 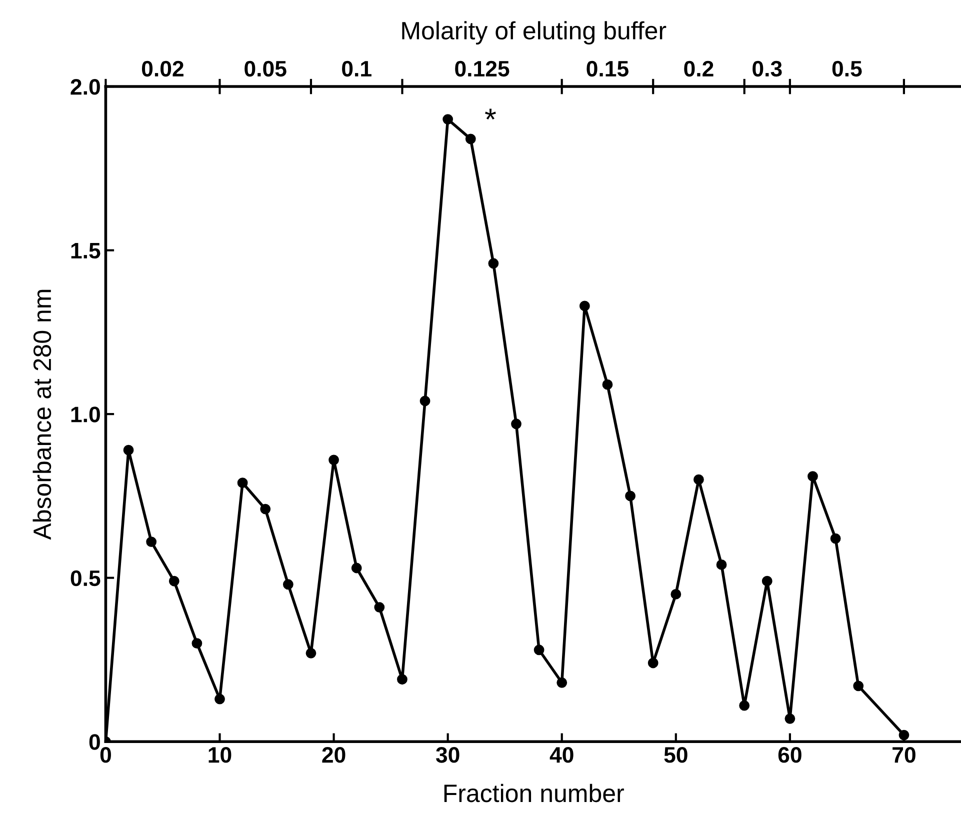 I want to click on x-tick-label: 0, so click(x=105, y=755).